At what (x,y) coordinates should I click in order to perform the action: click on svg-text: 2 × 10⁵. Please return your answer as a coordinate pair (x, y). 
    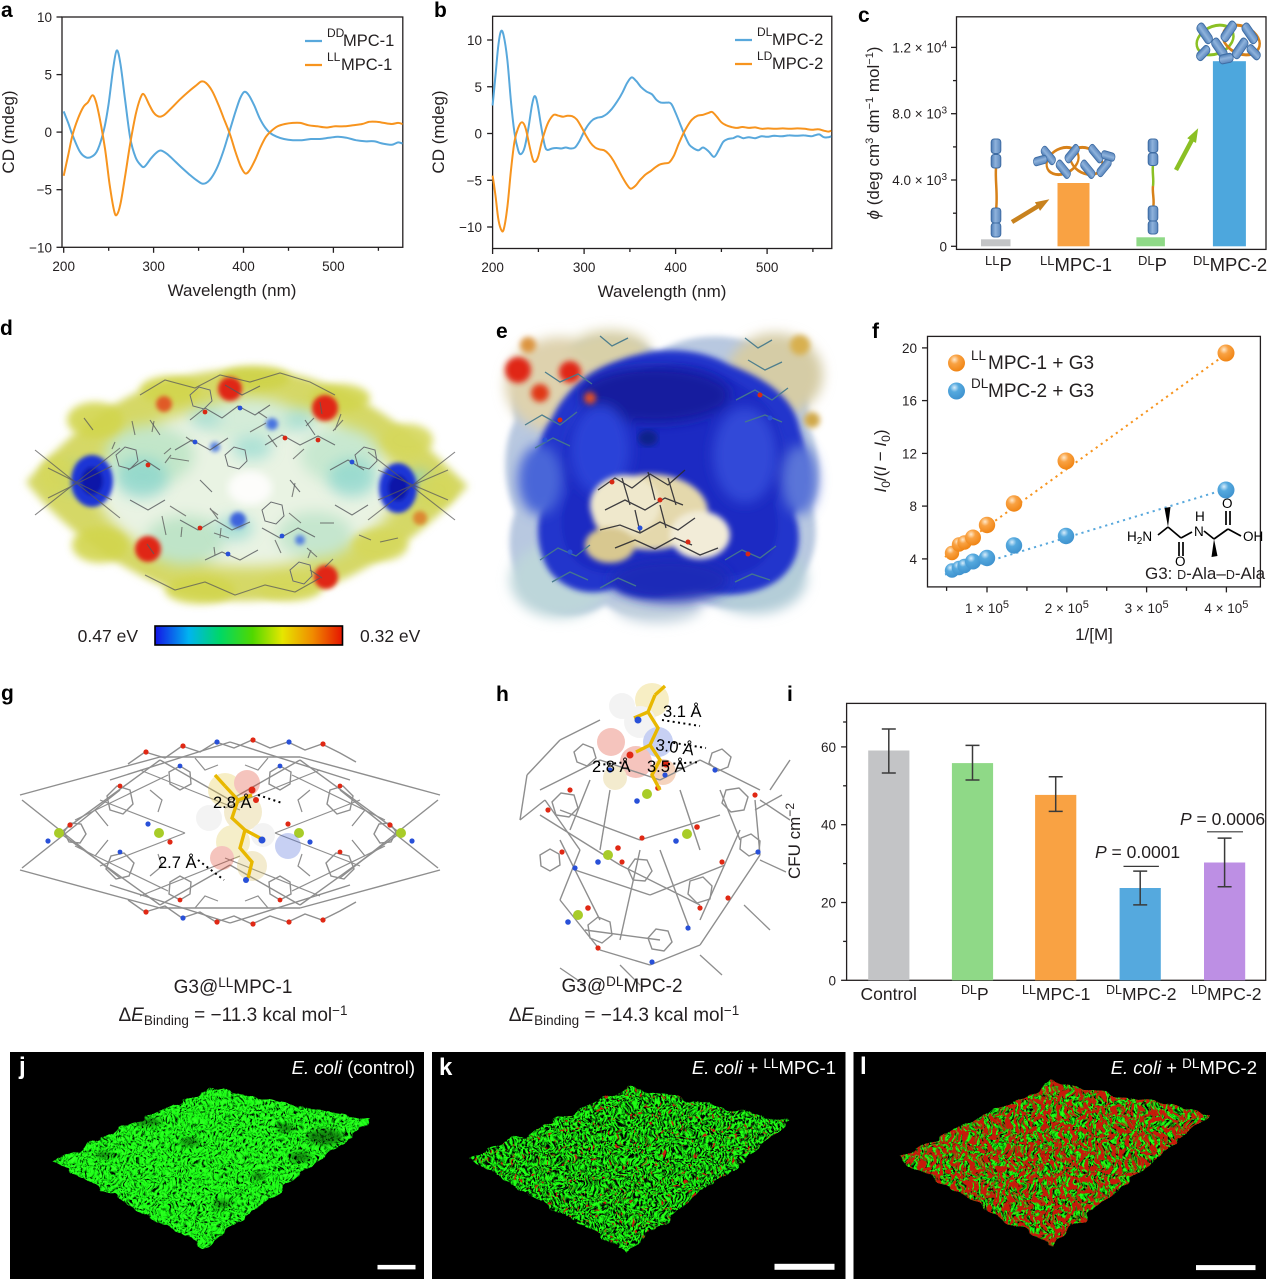
    Looking at the image, I should click on (1067, 607).